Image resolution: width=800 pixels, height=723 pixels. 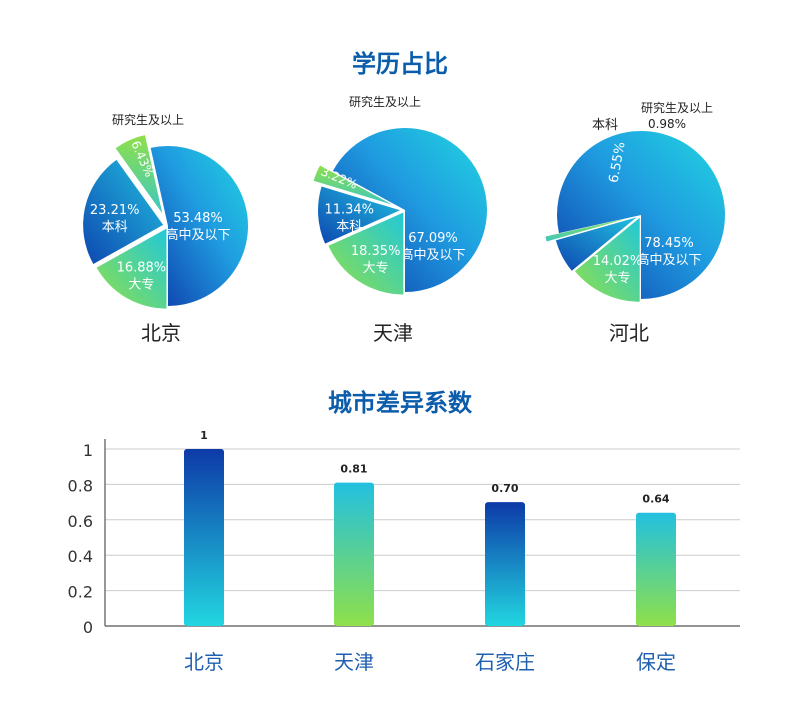 I want to click on y-tick-label: 0.6, so click(x=80, y=521).